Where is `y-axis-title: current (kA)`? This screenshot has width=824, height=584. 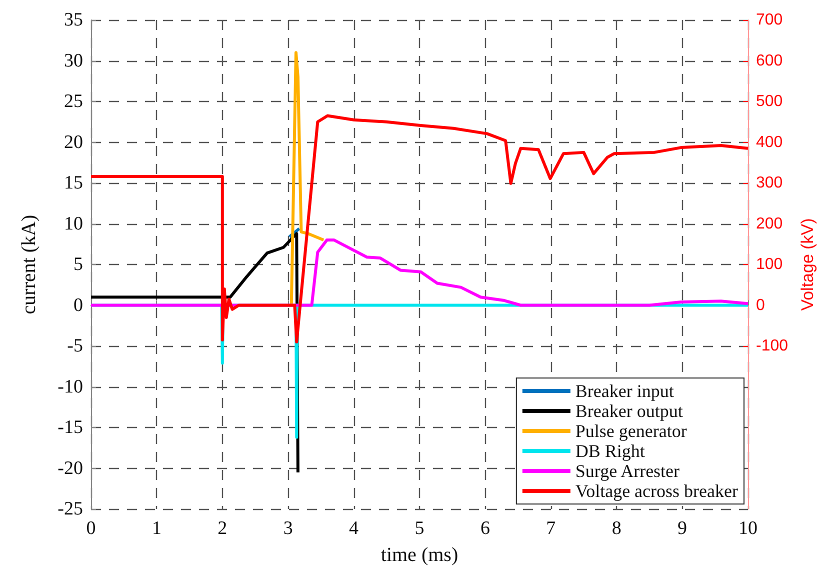
y-axis-title: current (kA) is located at coordinates (29, 264).